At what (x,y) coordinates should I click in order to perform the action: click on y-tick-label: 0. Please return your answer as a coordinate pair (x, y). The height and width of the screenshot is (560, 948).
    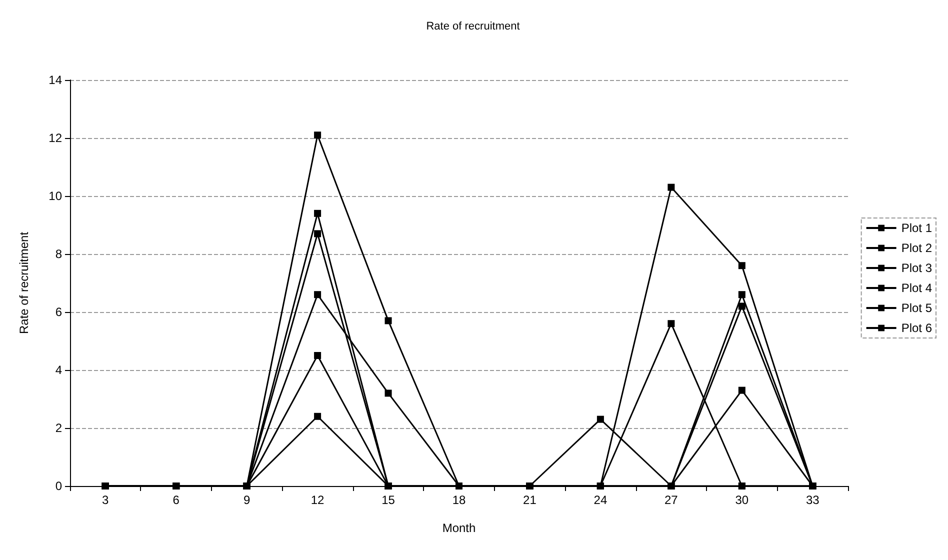
    Looking at the image, I should click on (58, 486).